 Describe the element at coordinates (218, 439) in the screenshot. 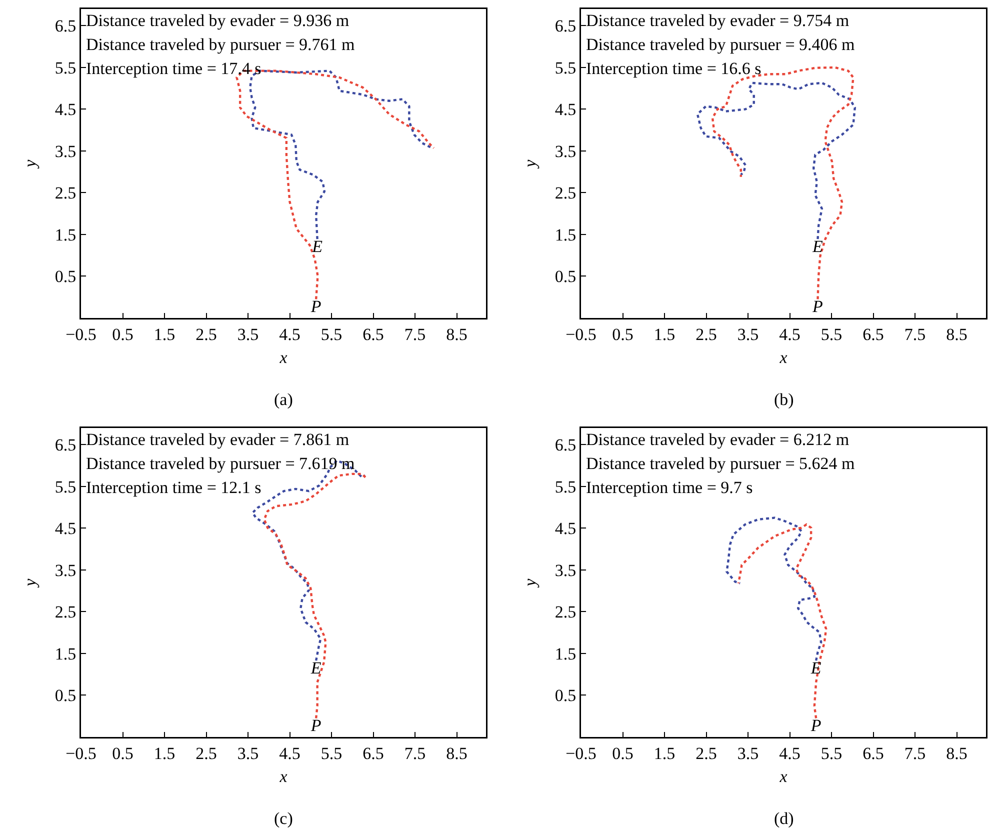

I see `annotation: Distance traveled by evader = 7.861 m` at that location.